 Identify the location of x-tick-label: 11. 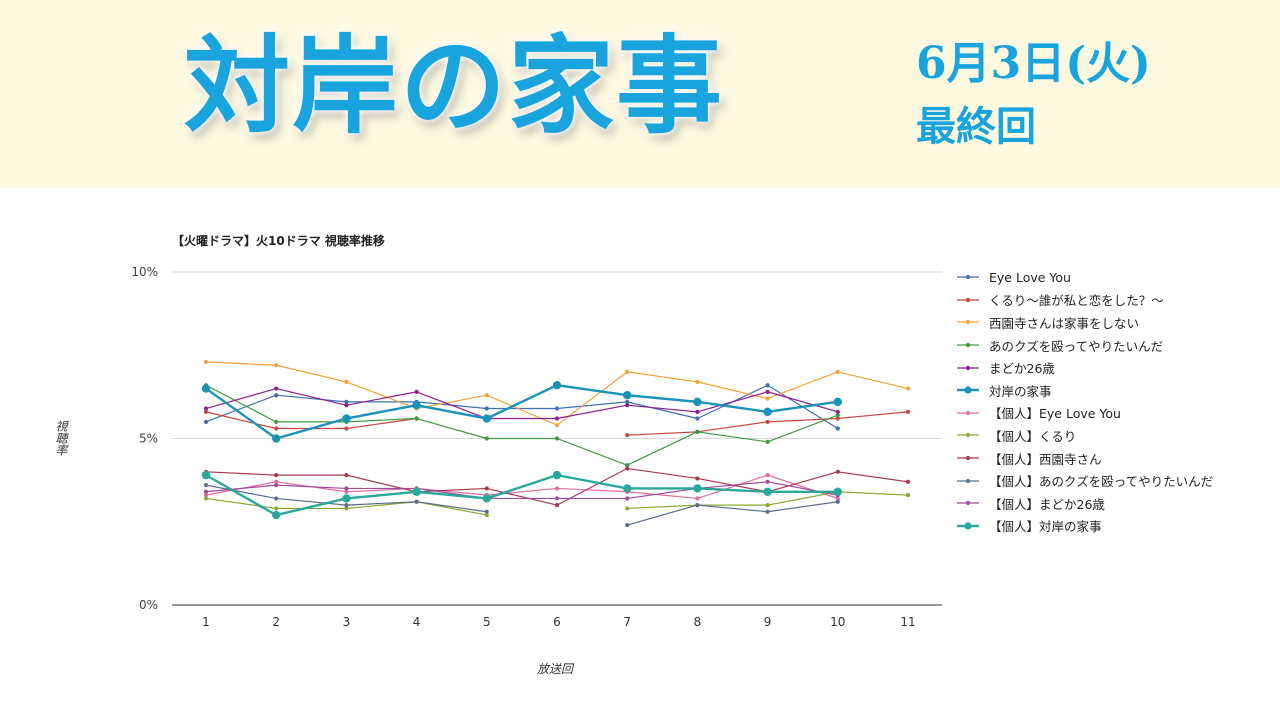
(907, 622).